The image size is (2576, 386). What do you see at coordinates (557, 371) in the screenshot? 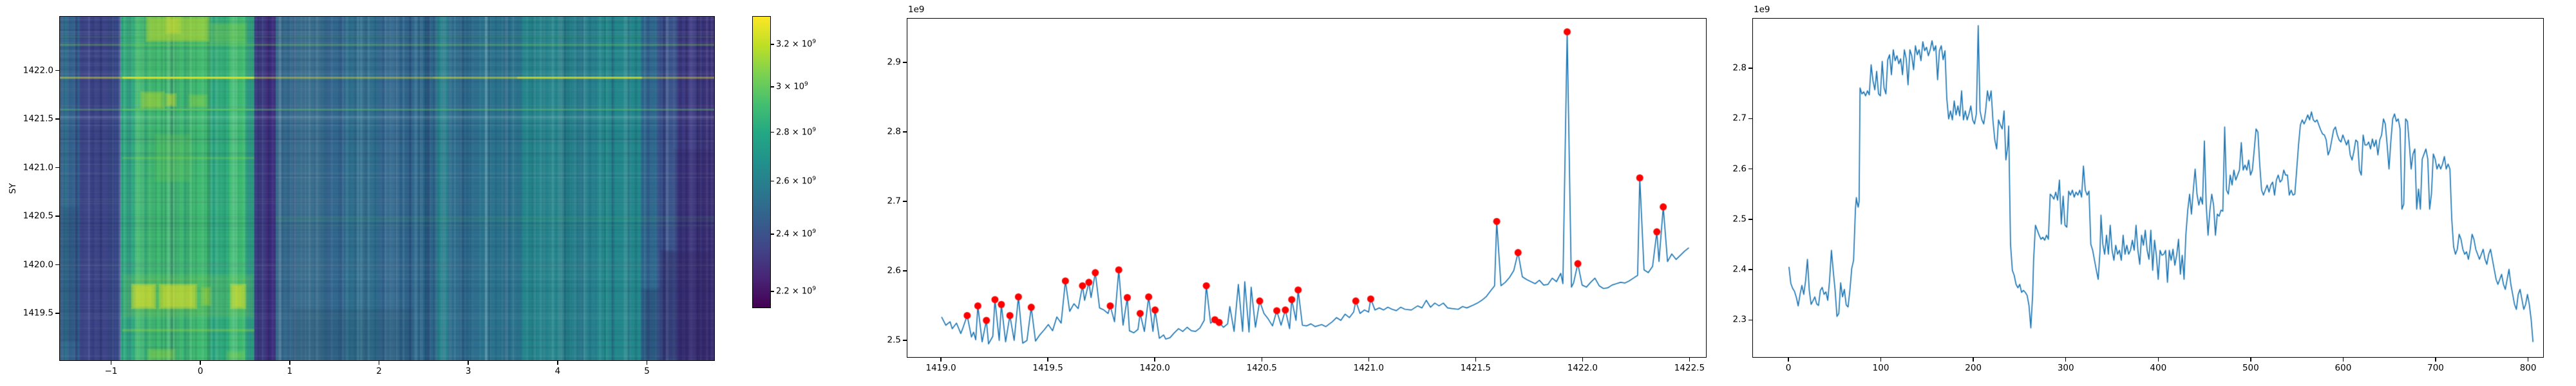
I see `x-tick-label: 4` at bounding box center [557, 371].